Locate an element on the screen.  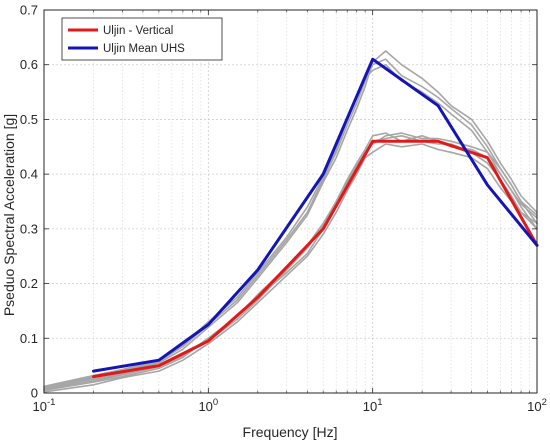
y-tick-label: 0.1 is located at coordinates (29, 338).